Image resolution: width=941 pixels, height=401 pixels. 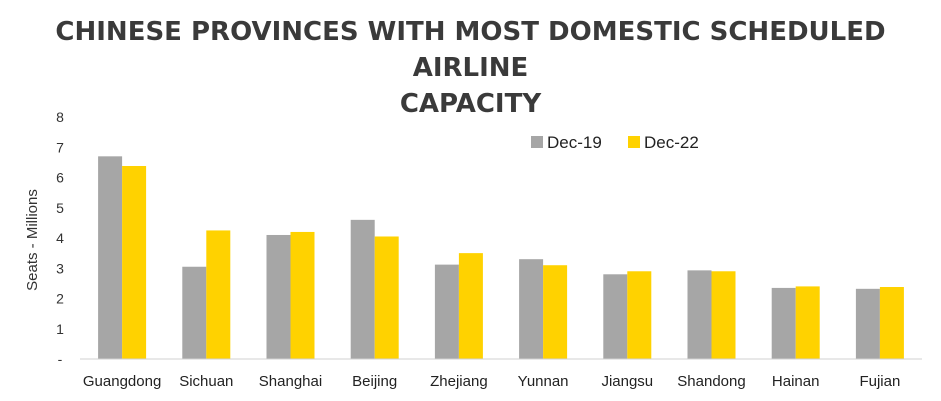 I want to click on y-tick-label: 5, so click(x=60, y=208).